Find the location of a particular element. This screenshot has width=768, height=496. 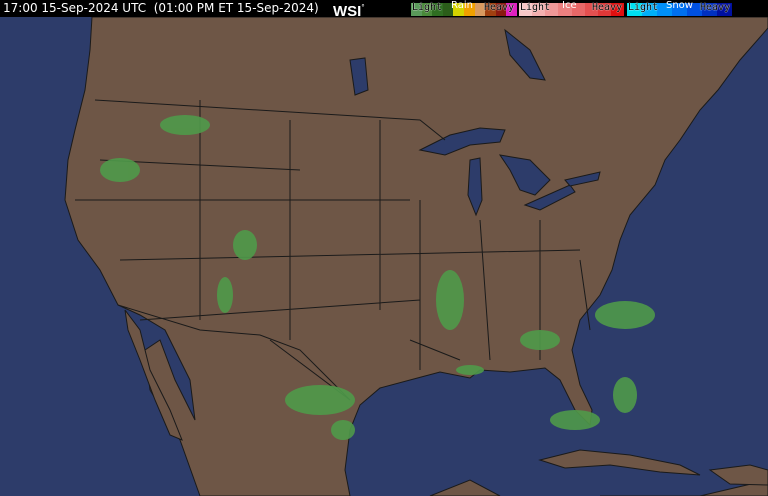

legend-snow-title: Snow is located at coordinates (679, 5).